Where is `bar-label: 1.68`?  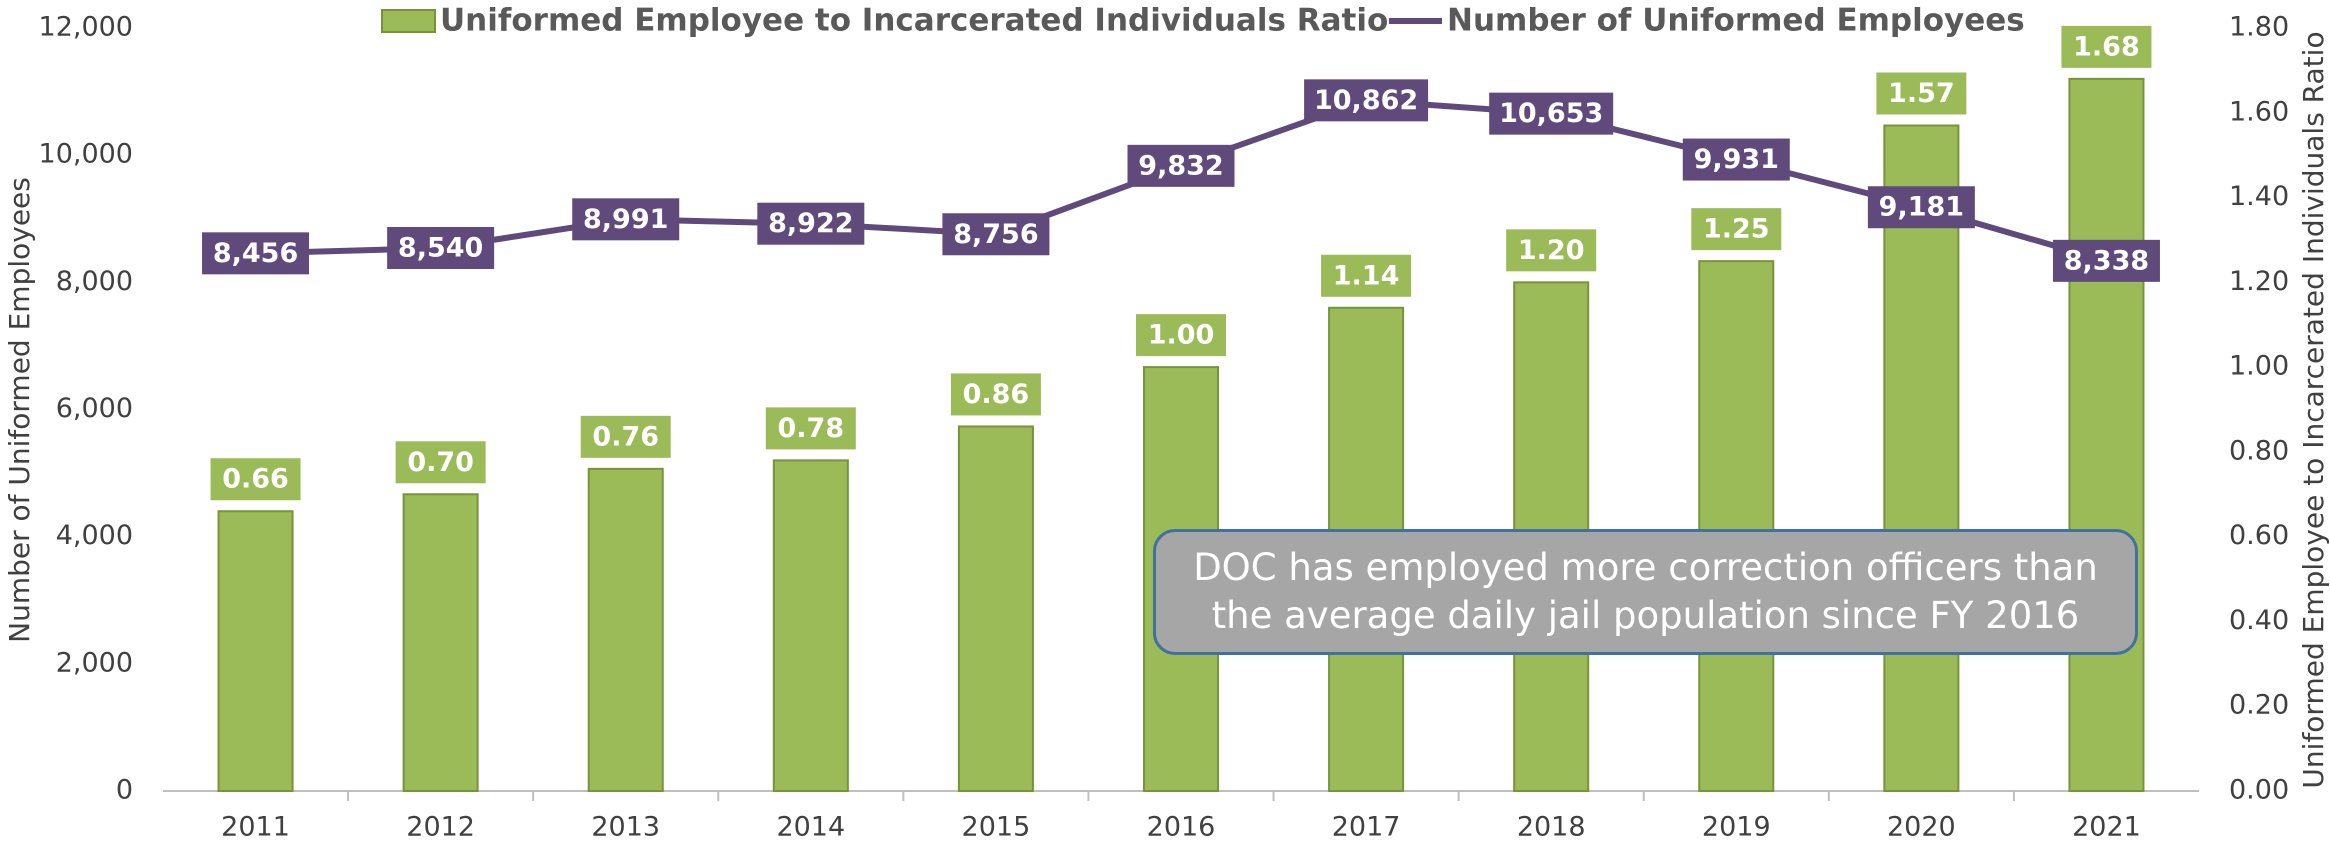 bar-label: 1.68 is located at coordinates (2106, 46).